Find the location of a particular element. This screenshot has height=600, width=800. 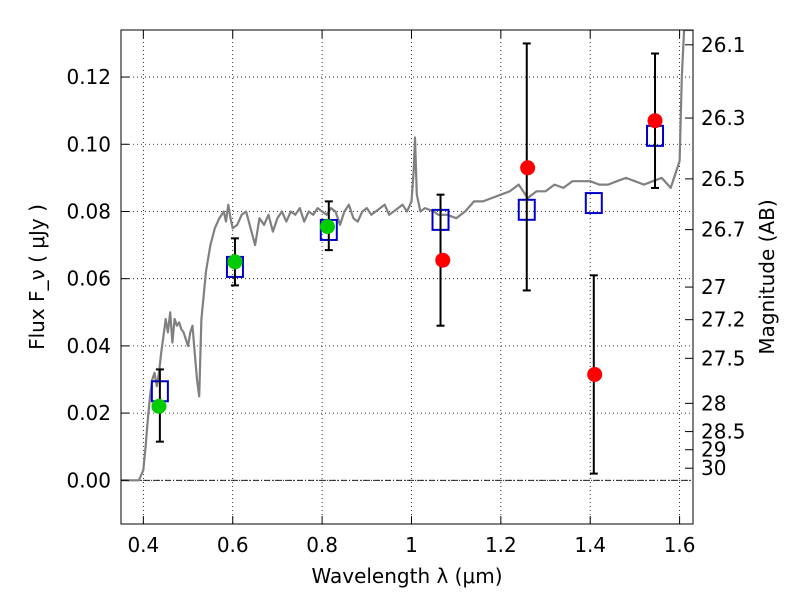

x-tick-label: 0.8 is located at coordinates (322, 545).